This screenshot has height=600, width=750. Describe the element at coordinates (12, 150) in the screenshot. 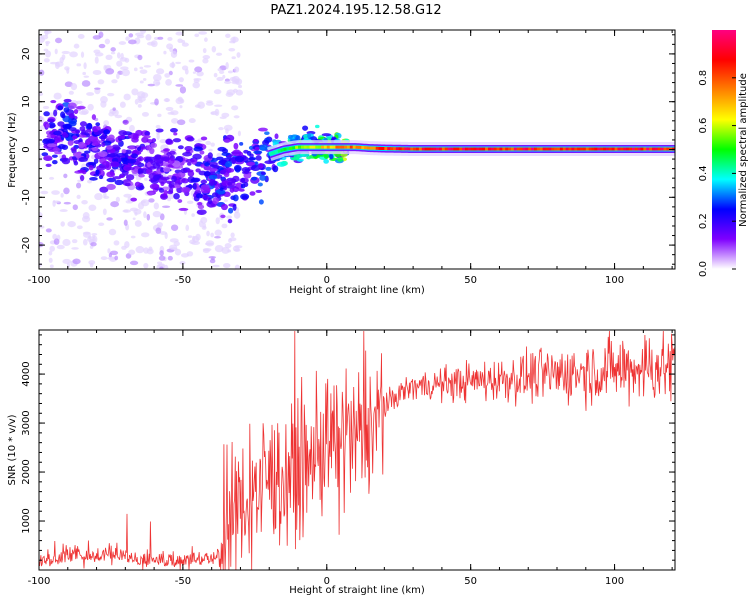

I see `spectrogram-ylabel: Frequency (Hz)` at that location.